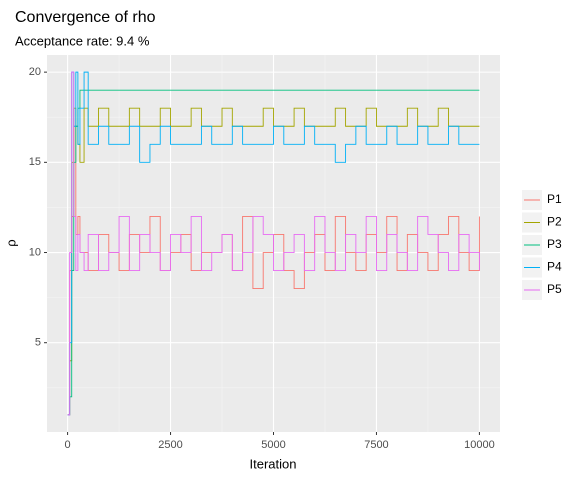 The width and height of the screenshot is (576, 480). Describe the element at coordinates (554, 199) in the screenshot. I see `legend-label: P1` at that location.